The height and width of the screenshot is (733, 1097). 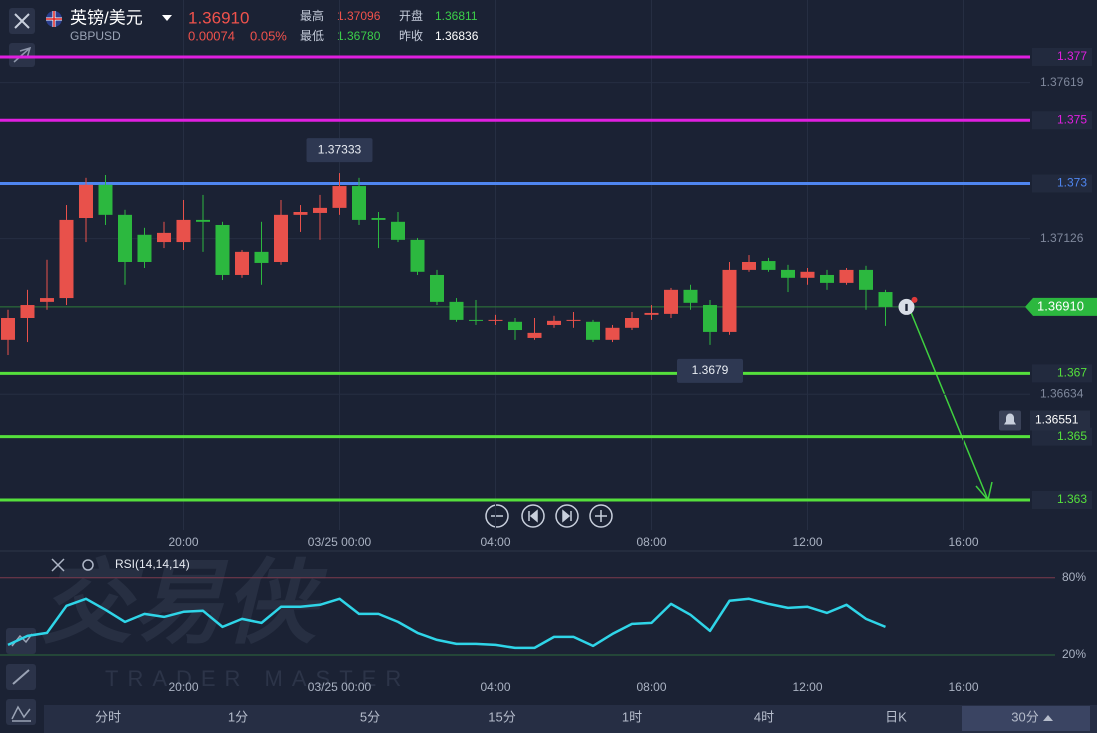 I want to click on timeframe-button: 15分, so click(x=501, y=716).